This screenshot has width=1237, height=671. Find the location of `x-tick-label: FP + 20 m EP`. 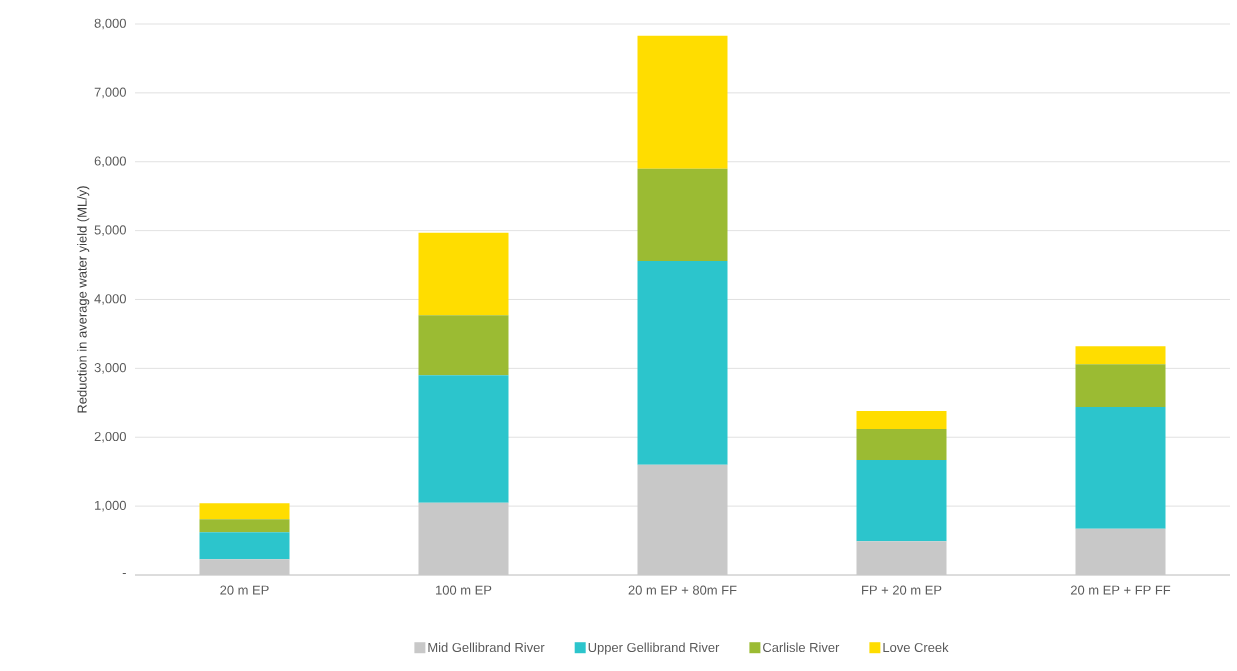

x-tick-label: FP + 20 m EP is located at coordinates (902, 590).